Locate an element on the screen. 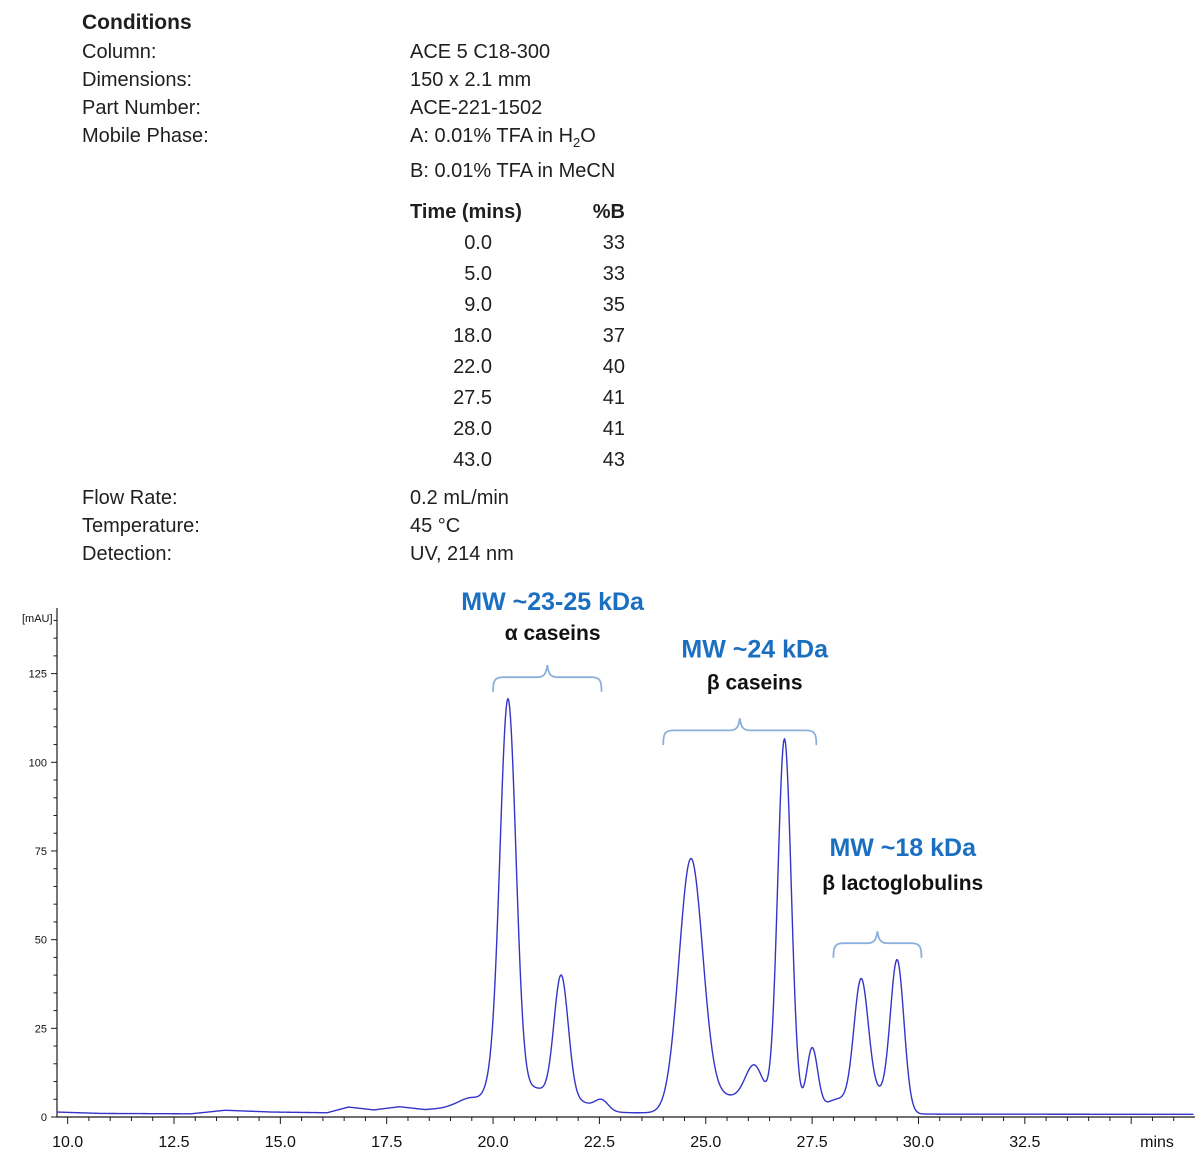 The image size is (1204, 1167). gradient-row: 43.0 43 is located at coordinates (517, 460).